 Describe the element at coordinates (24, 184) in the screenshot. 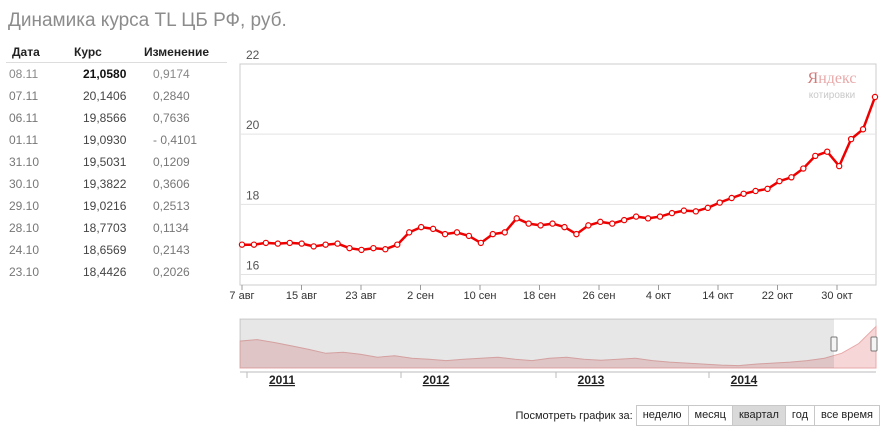

I see `row-date: 30.10` at that location.